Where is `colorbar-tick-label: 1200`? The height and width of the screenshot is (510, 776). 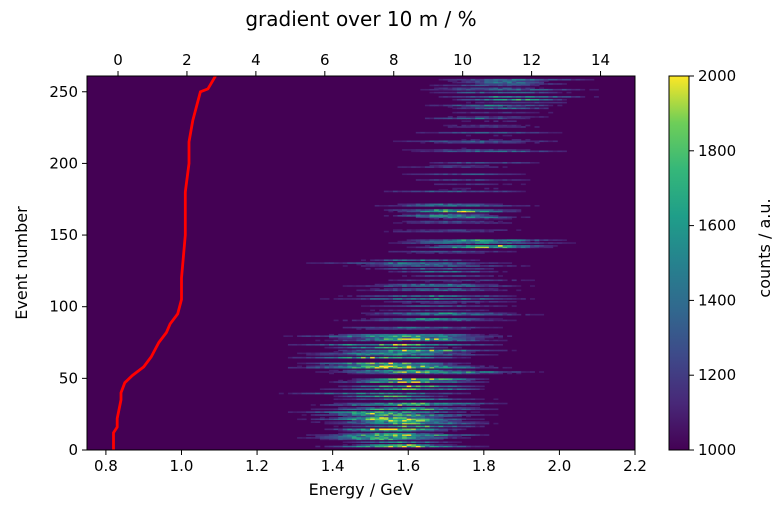 colorbar-tick-label: 1200 is located at coordinates (717, 375).